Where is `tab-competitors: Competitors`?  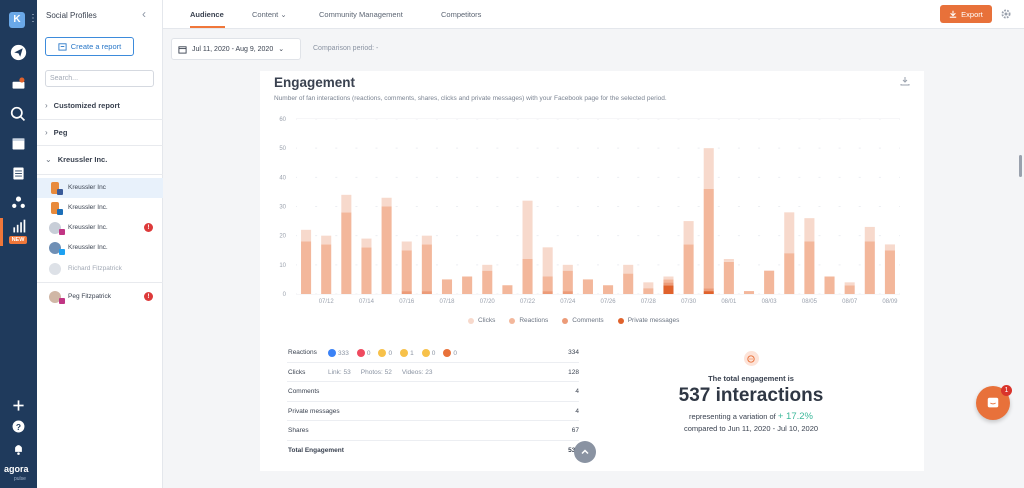 tab-competitors: Competitors is located at coordinates (461, 14).